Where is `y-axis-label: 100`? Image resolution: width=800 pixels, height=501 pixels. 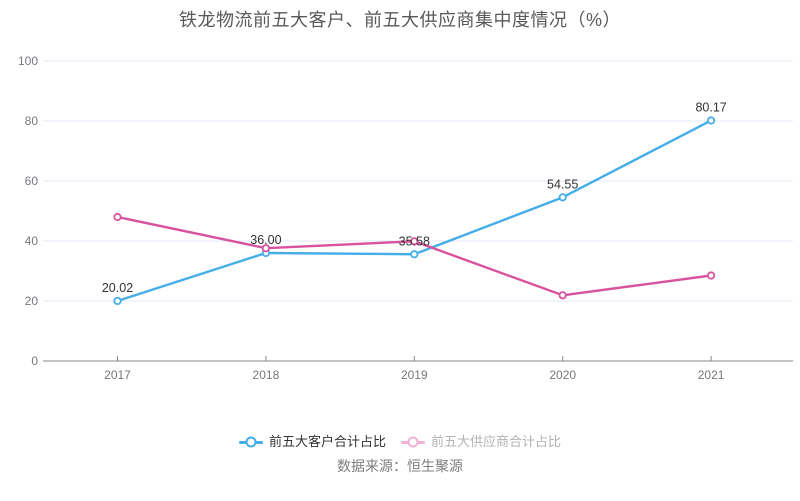 y-axis-label: 100 is located at coordinates (28, 61).